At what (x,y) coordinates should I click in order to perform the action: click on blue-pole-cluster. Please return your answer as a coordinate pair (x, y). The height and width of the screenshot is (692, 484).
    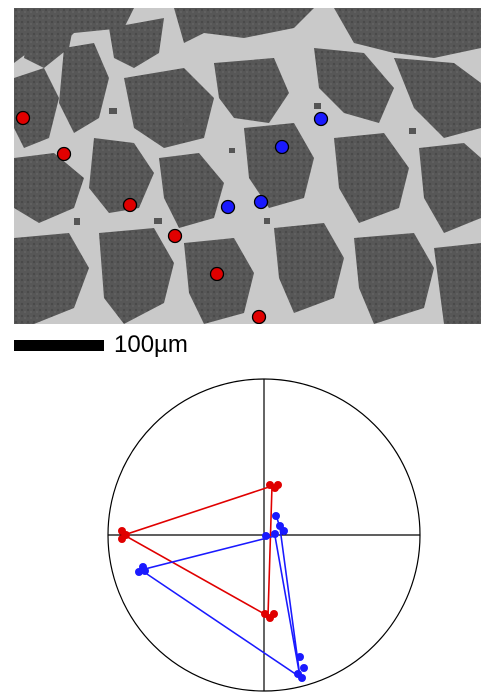
    Looking at the image, I should click on (221, 597).